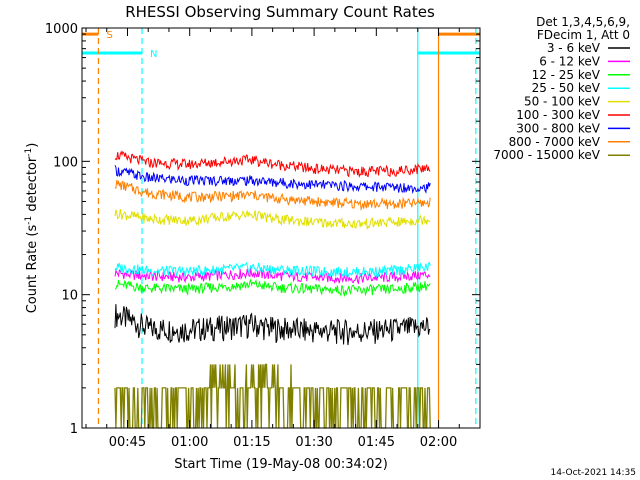 The image size is (640, 480). Describe the element at coordinates (583, 35) in the screenshot. I see `legend-header-line-2: FDecim 1, Att 0` at that location.